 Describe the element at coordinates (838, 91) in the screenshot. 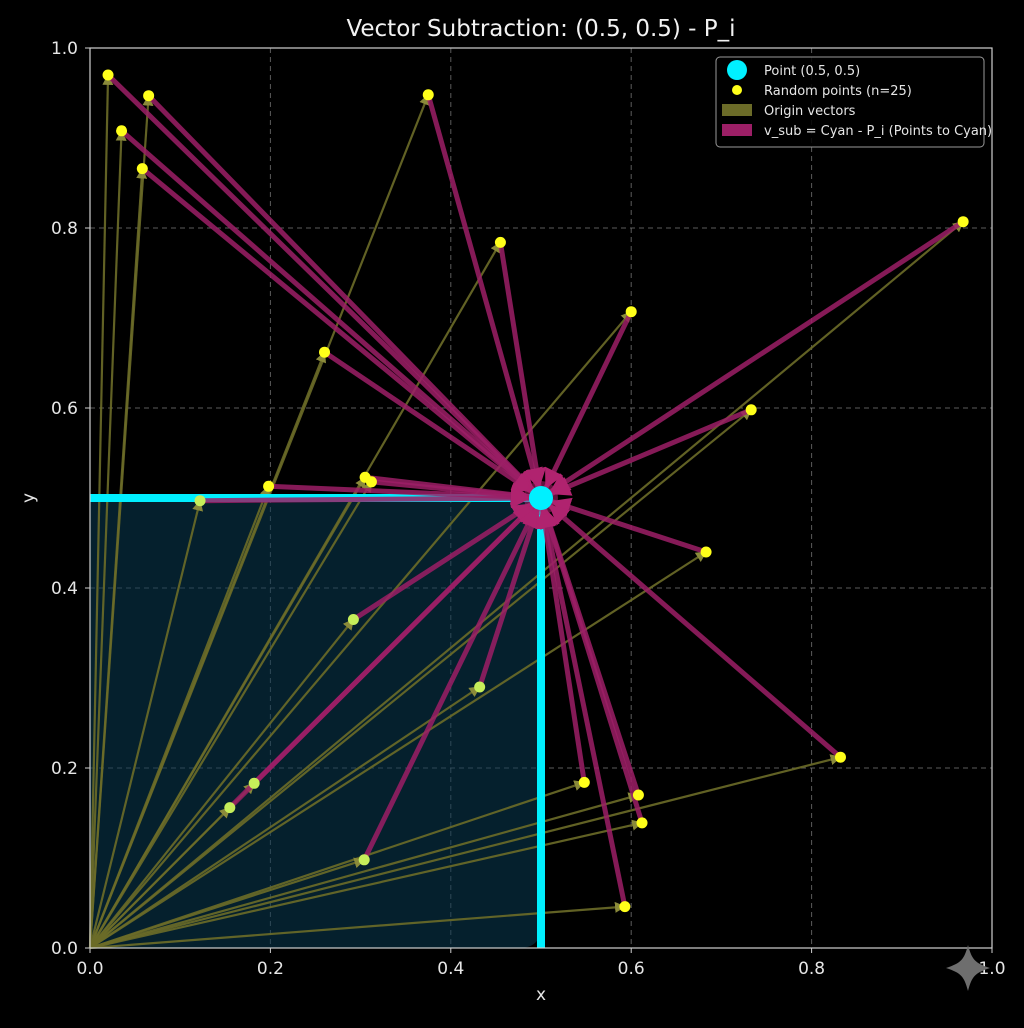

I see `legend-label-1: Random points (n=25)` at that location.